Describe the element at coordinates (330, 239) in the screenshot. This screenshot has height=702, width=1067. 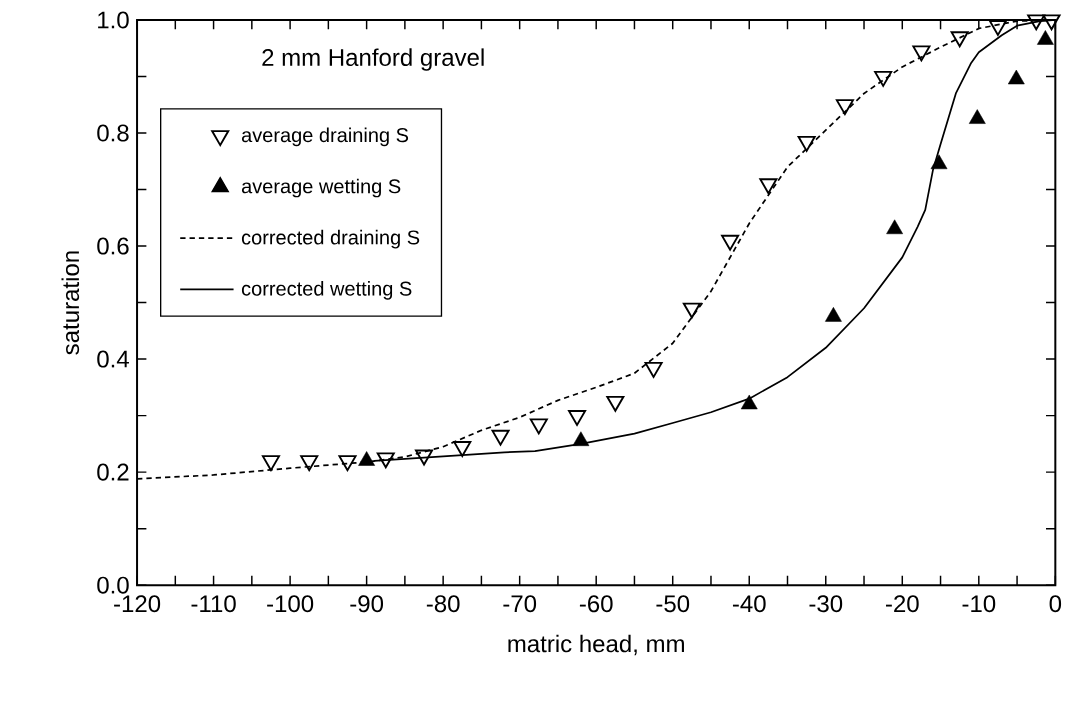
I see `legend-label: corrected draining S` at that location.